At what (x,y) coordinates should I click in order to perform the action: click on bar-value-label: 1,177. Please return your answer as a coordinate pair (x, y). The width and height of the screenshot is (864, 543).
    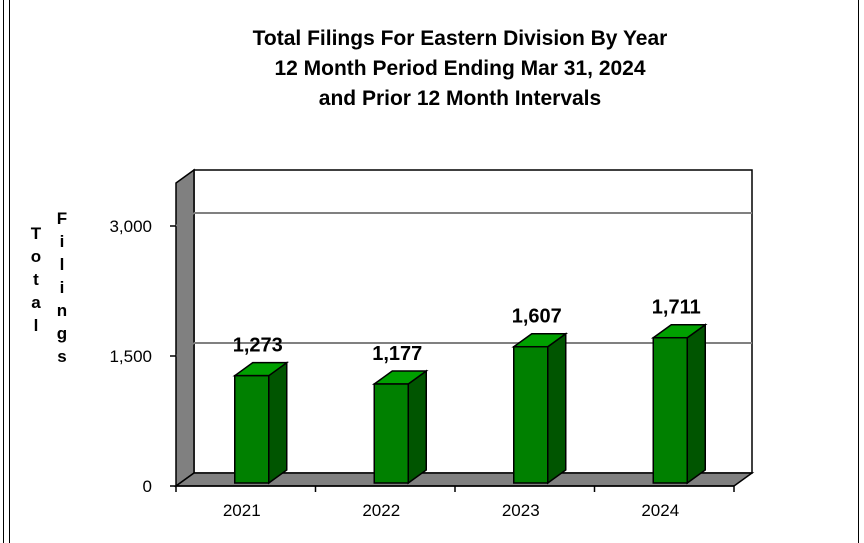
    Looking at the image, I should click on (397, 354).